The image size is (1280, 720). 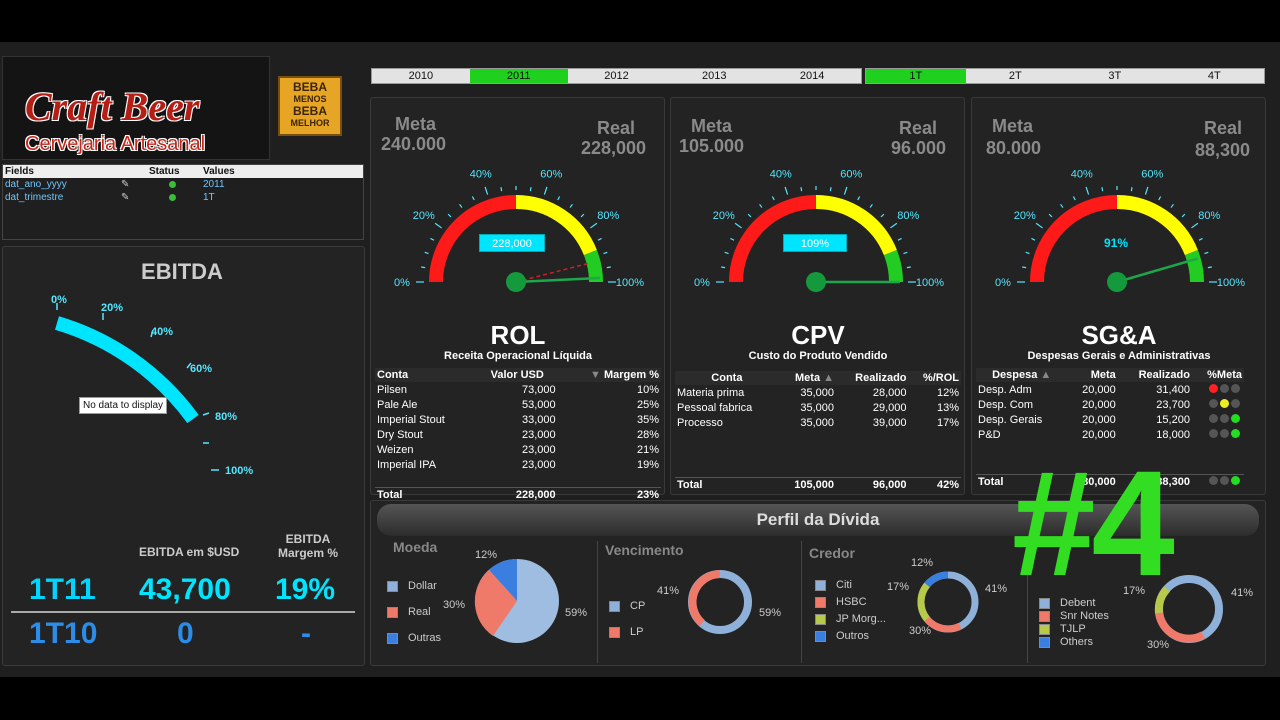 What do you see at coordinates (919, 148) in the screenshot?
I see `cpv-real-value: 96.000` at bounding box center [919, 148].